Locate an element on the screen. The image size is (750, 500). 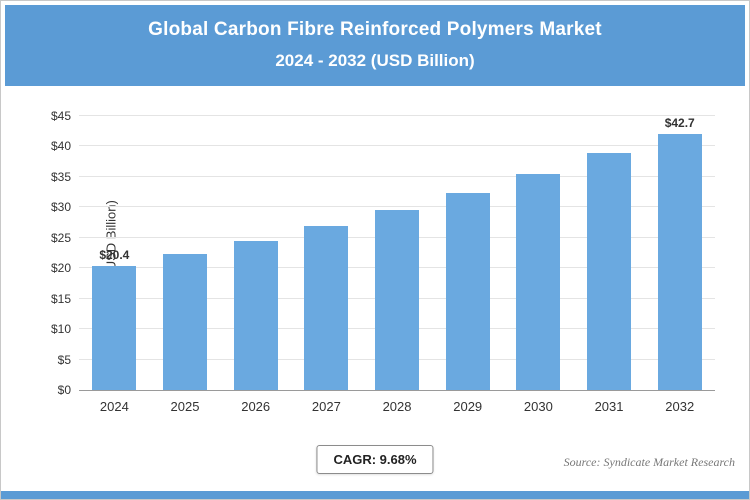
y-tick-10: $10 is located at coordinates (60, 329).